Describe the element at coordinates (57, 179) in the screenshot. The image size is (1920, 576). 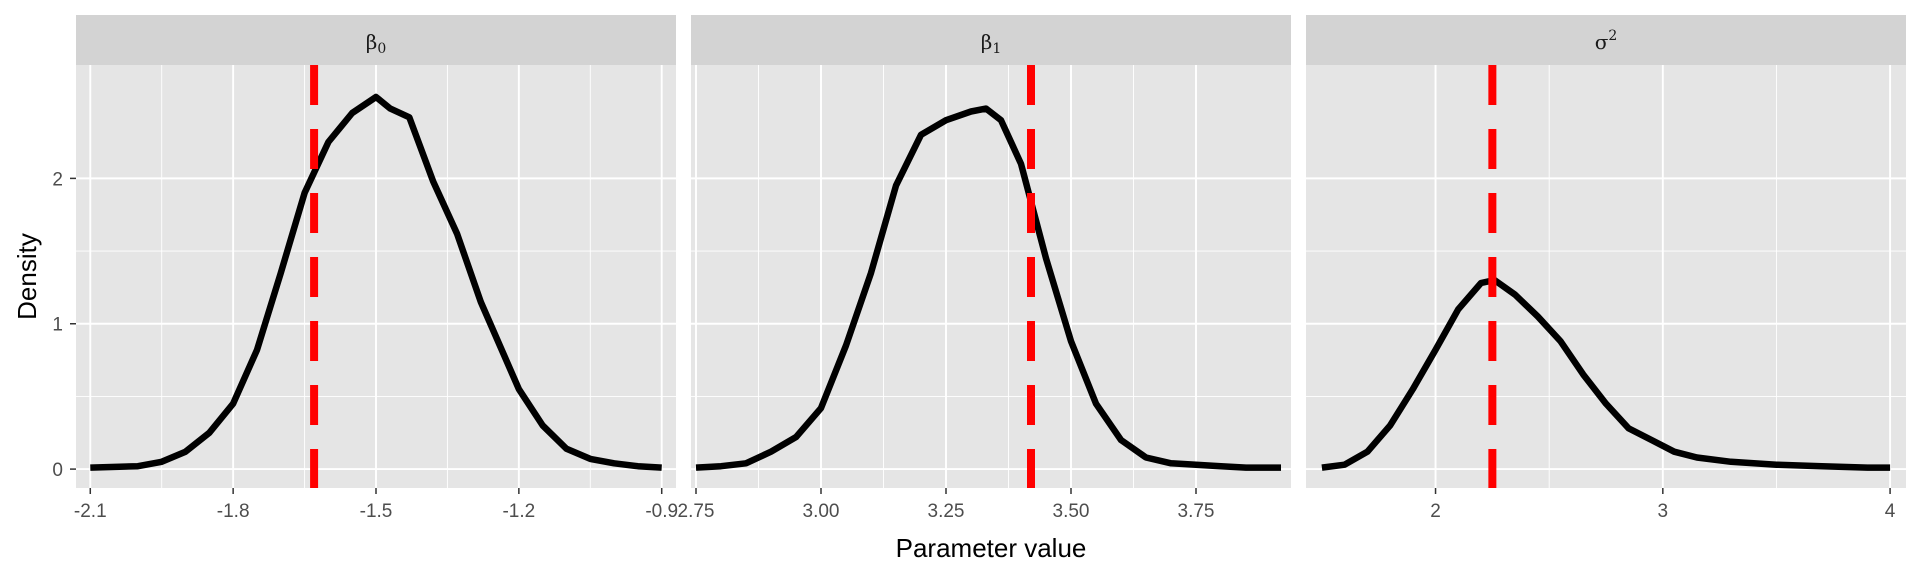
I see `y-tick-label: 2` at that location.